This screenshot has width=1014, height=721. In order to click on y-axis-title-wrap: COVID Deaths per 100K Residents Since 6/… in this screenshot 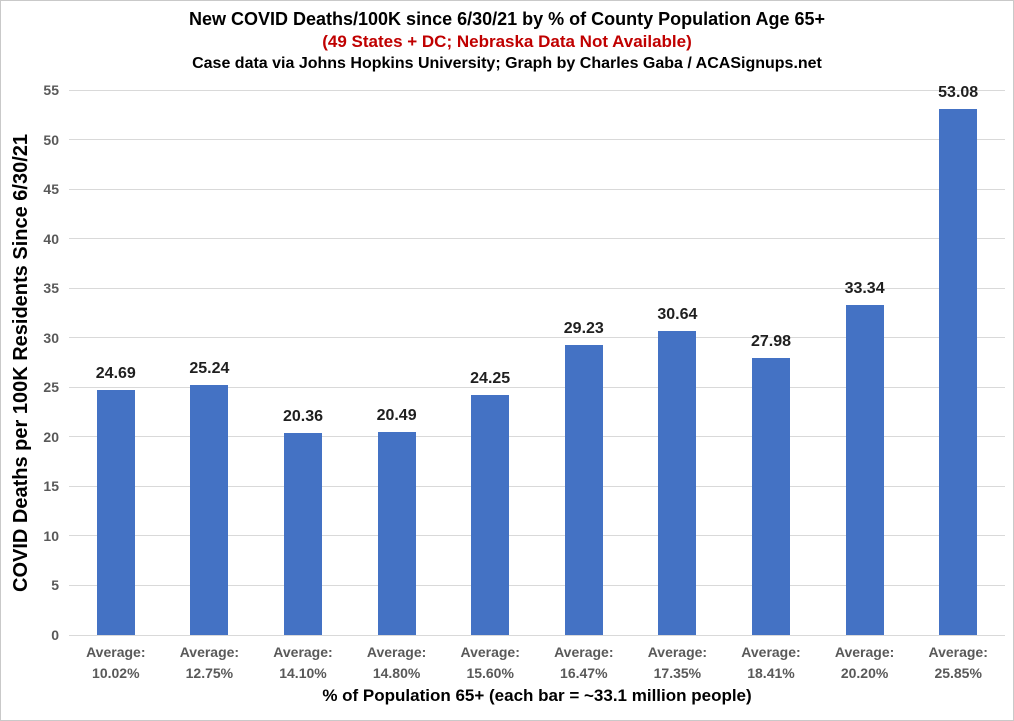, I will do `click(21, 362)`.